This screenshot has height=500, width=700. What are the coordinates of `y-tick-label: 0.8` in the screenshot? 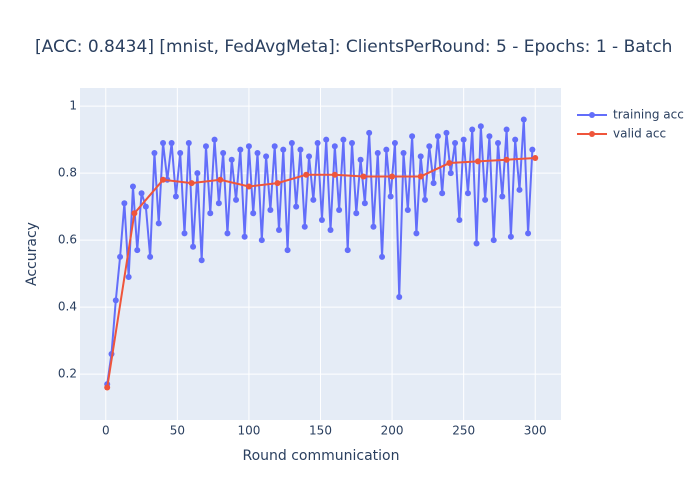 It's located at (67, 173).